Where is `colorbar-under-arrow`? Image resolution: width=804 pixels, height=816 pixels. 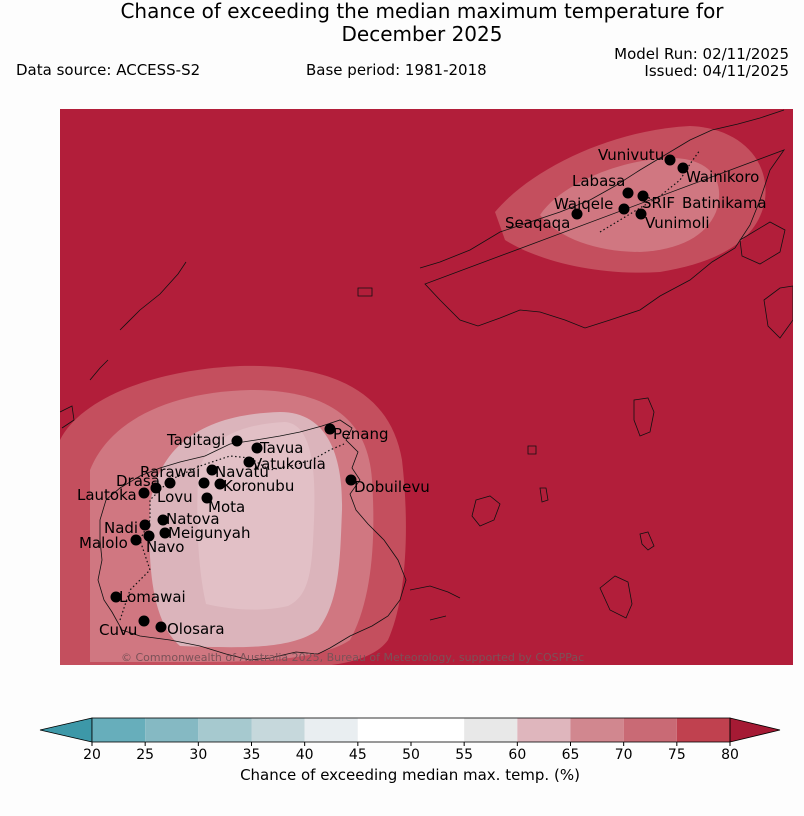 colorbar-under-arrow is located at coordinates (66, 730).